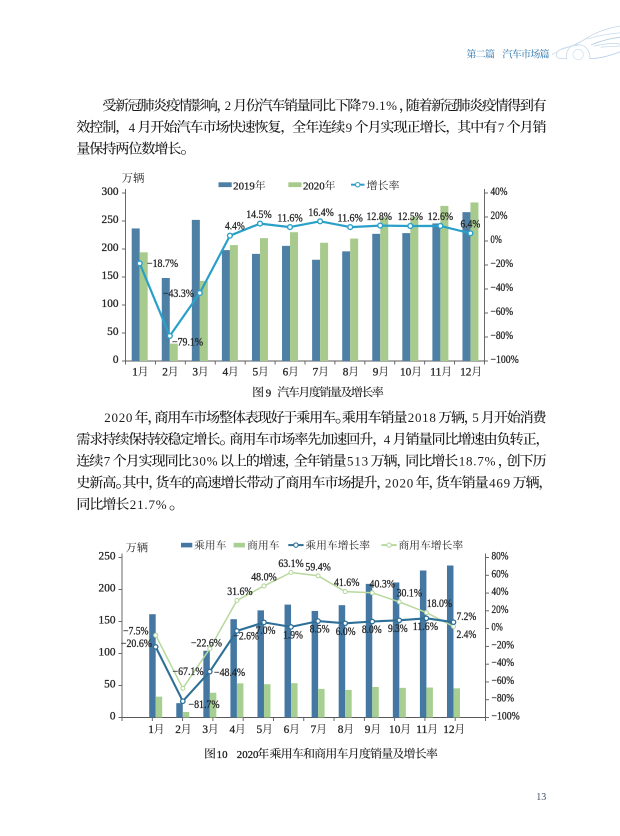 This screenshot has height=836, width=620. I want to click on svg-text: 12, so click(449, 730).